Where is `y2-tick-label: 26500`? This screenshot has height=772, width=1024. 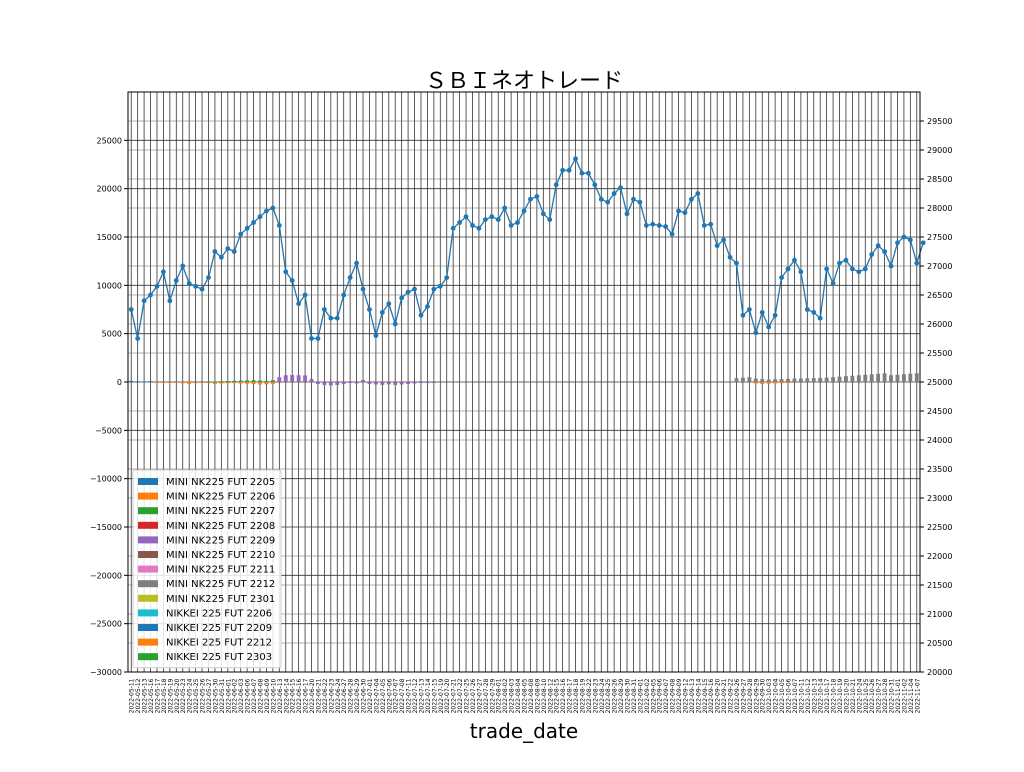
y2-tick-label: 26500 is located at coordinates (939, 295).